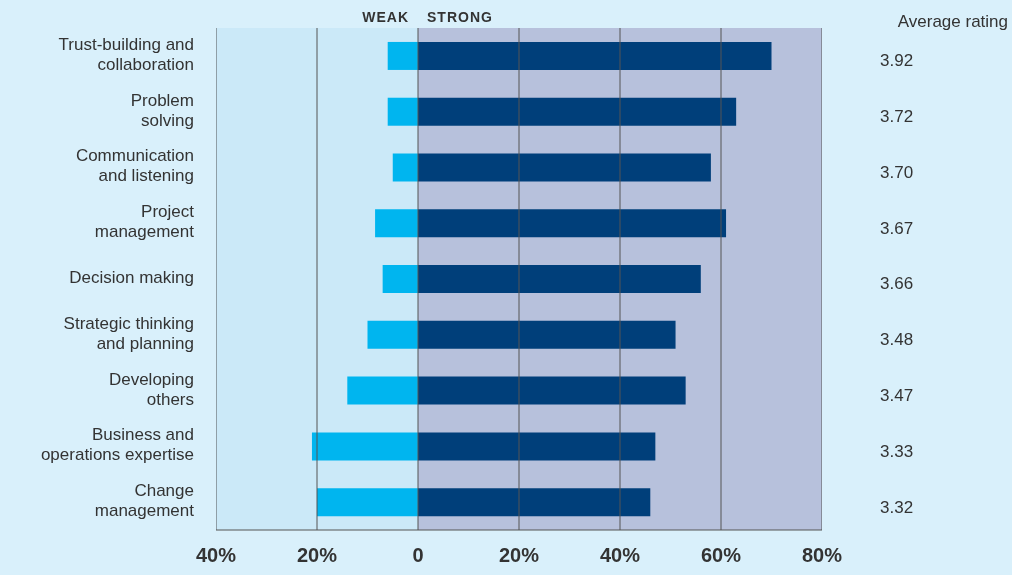 The width and height of the screenshot is (1012, 575). Describe the element at coordinates (897, 117) in the screenshot. I see `text: 3.72` at that location.